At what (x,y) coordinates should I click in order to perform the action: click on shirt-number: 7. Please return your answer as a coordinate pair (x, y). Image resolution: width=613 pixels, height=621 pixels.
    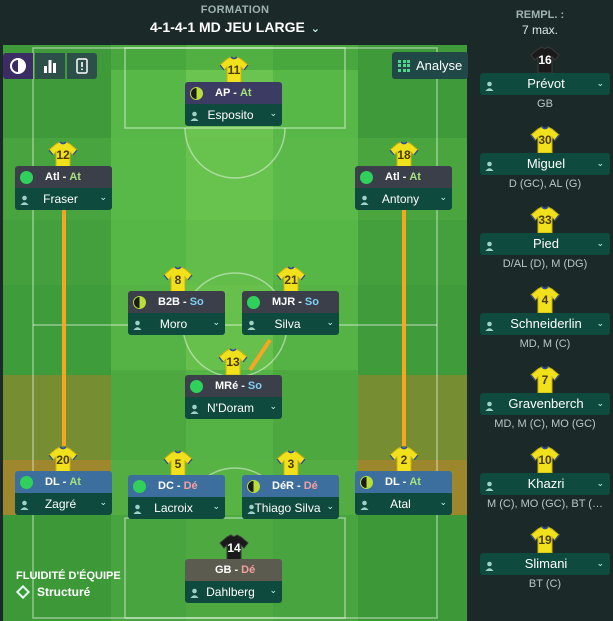
    Looking at the image, I should click on (545, 380).